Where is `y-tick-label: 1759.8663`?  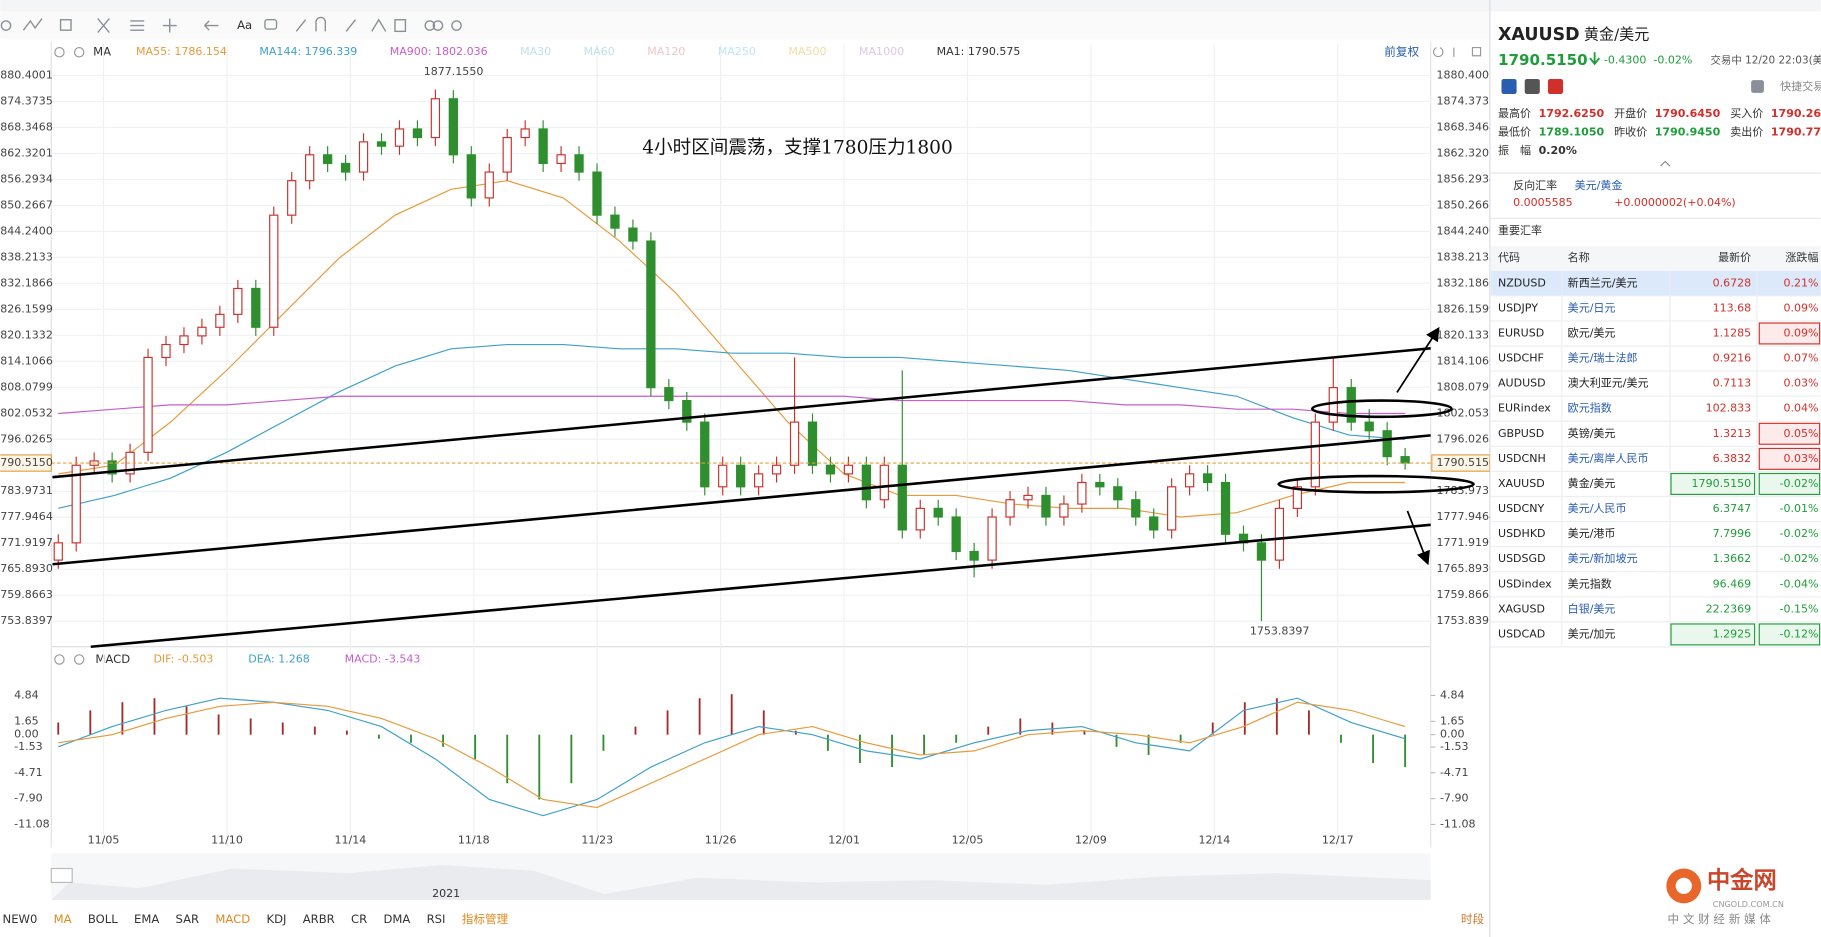 y-tick-label: 1759.8663 is located at coordinates (26, 594).